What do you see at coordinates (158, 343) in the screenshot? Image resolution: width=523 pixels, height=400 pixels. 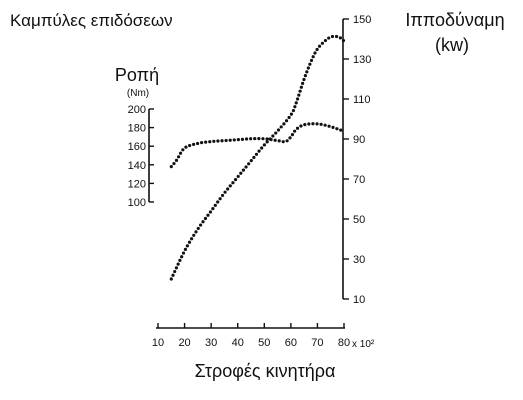 I see `x-axis-tick-label: 10` at bounding box center [158, 343].